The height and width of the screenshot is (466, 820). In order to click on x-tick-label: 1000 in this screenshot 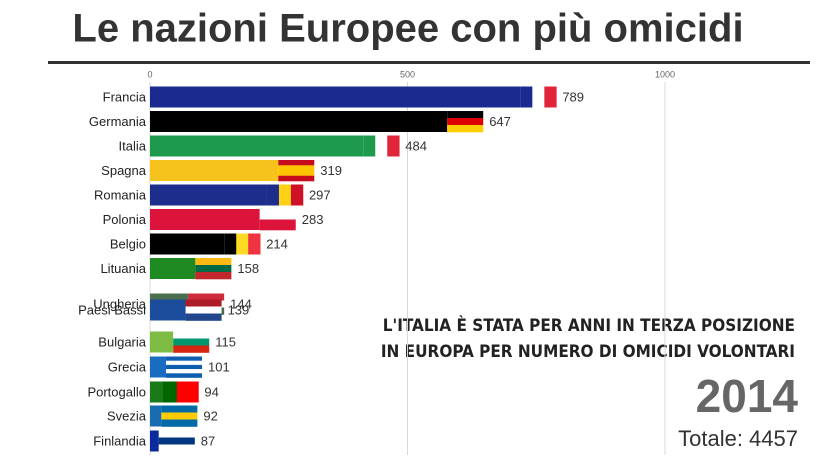, I will do `click(665, 74)`.